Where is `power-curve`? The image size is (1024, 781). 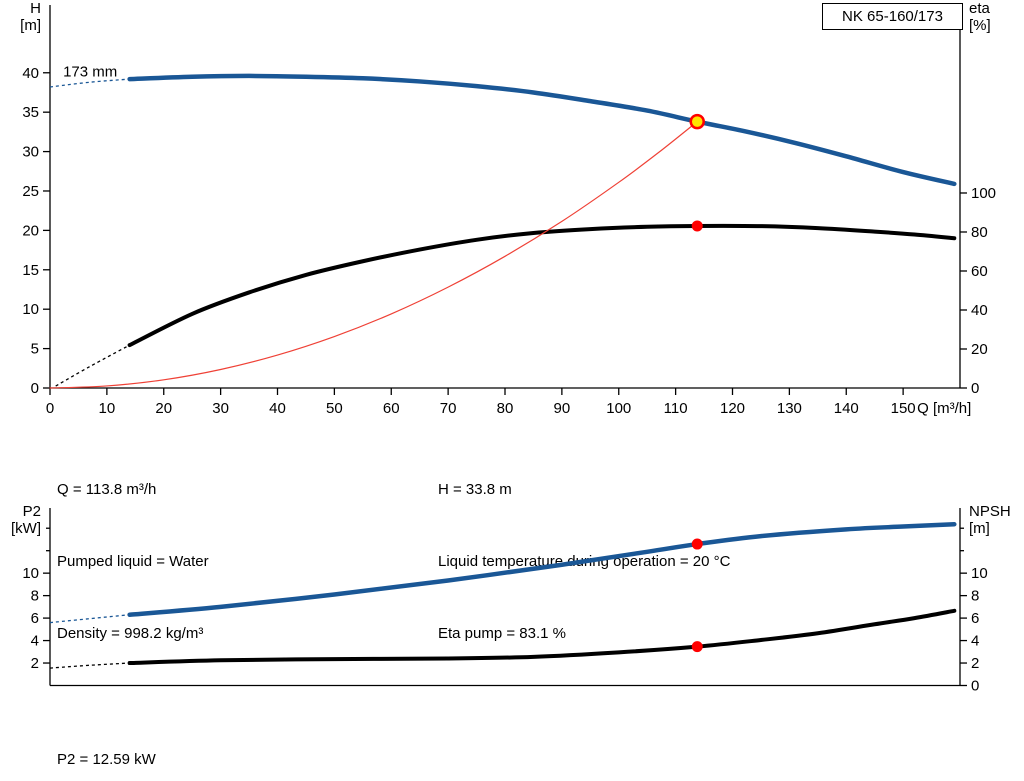
power-curve is located at coordinates (542, 569).